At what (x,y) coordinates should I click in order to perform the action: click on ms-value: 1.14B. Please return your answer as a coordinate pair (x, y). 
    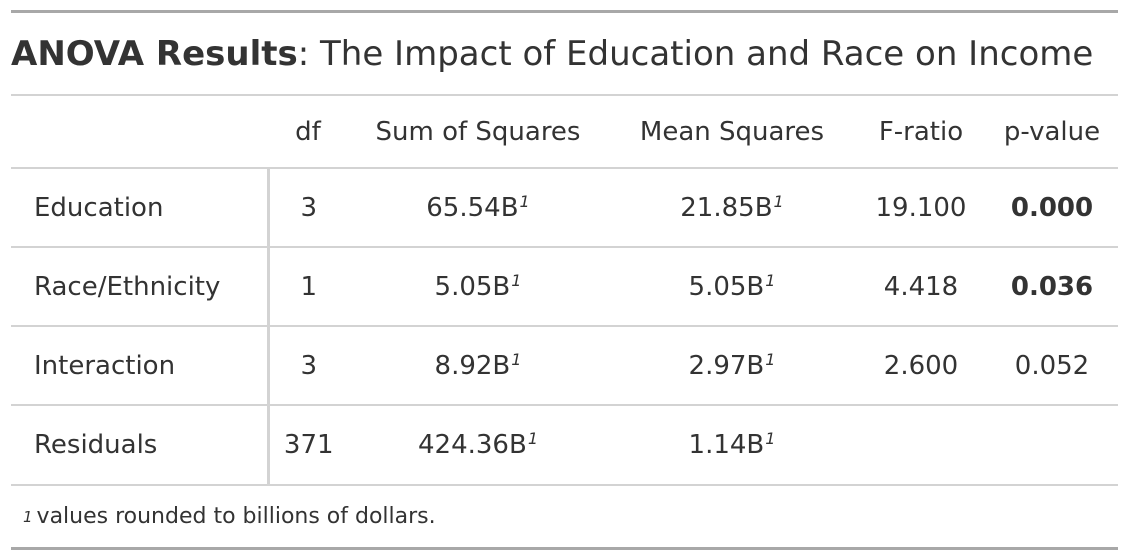
    Looking at the image, I should click on (726, 445).